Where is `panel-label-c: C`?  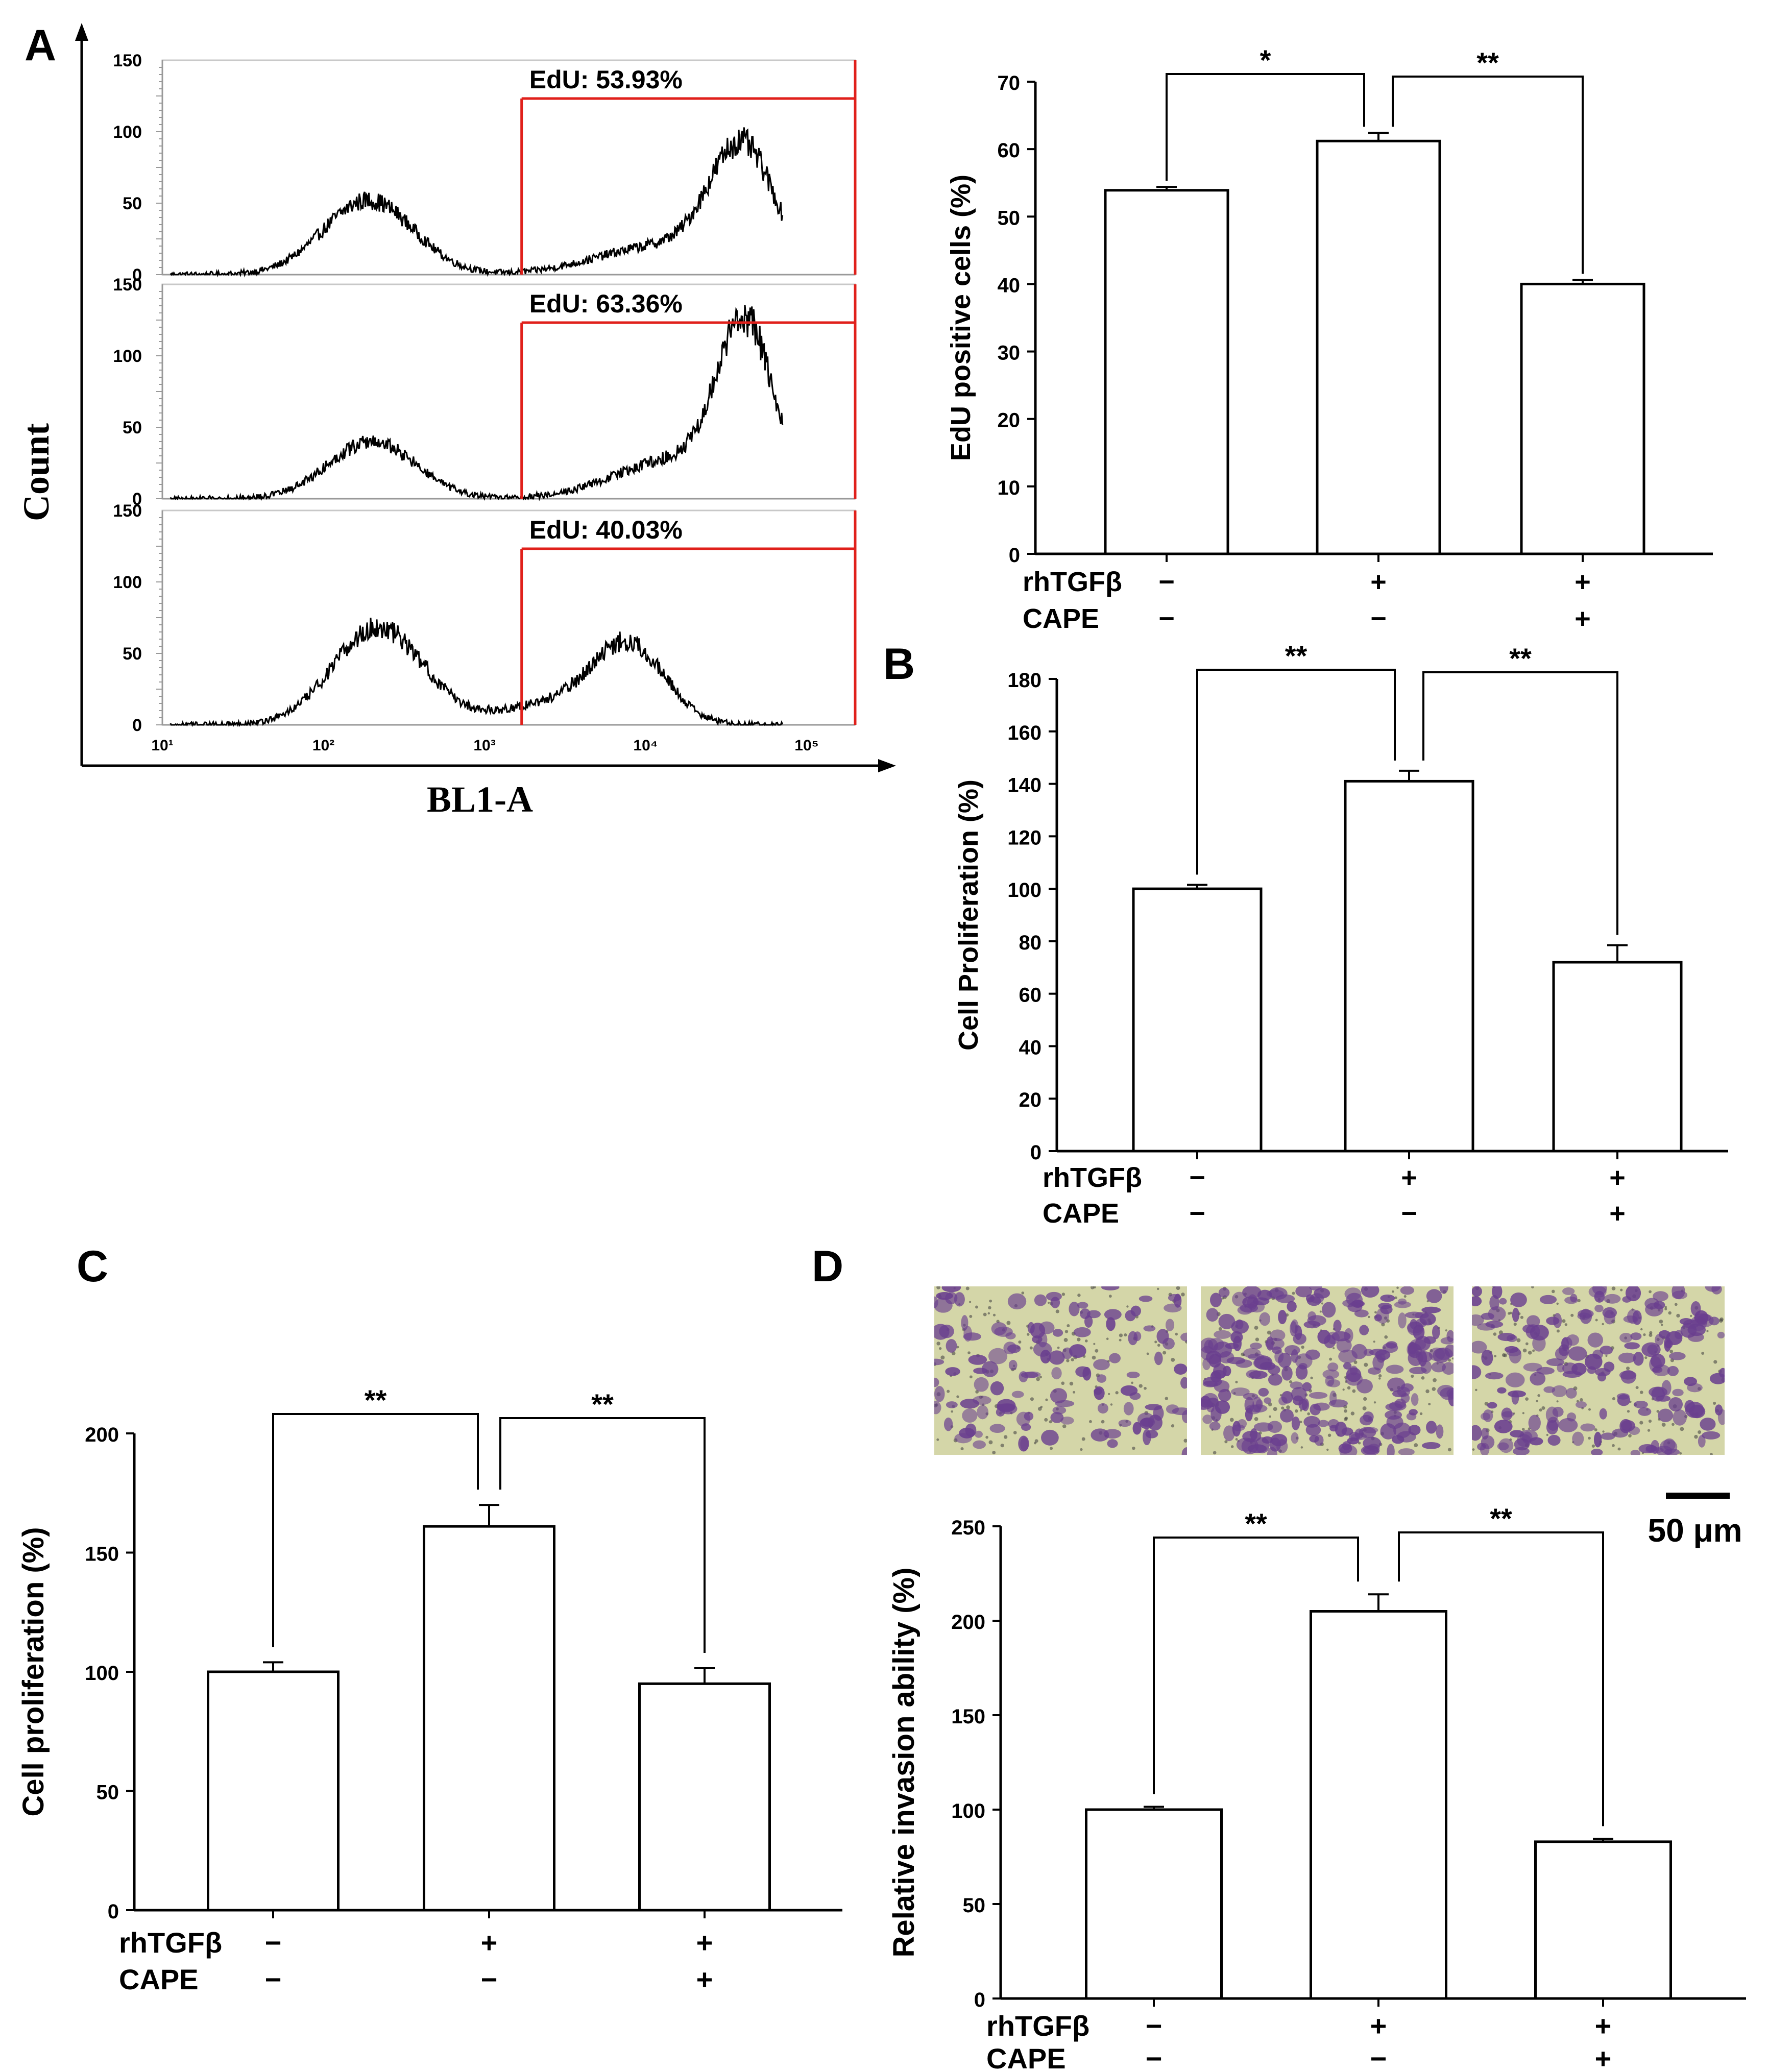
panel-label-c: C is located at coordinates (92, 1266).